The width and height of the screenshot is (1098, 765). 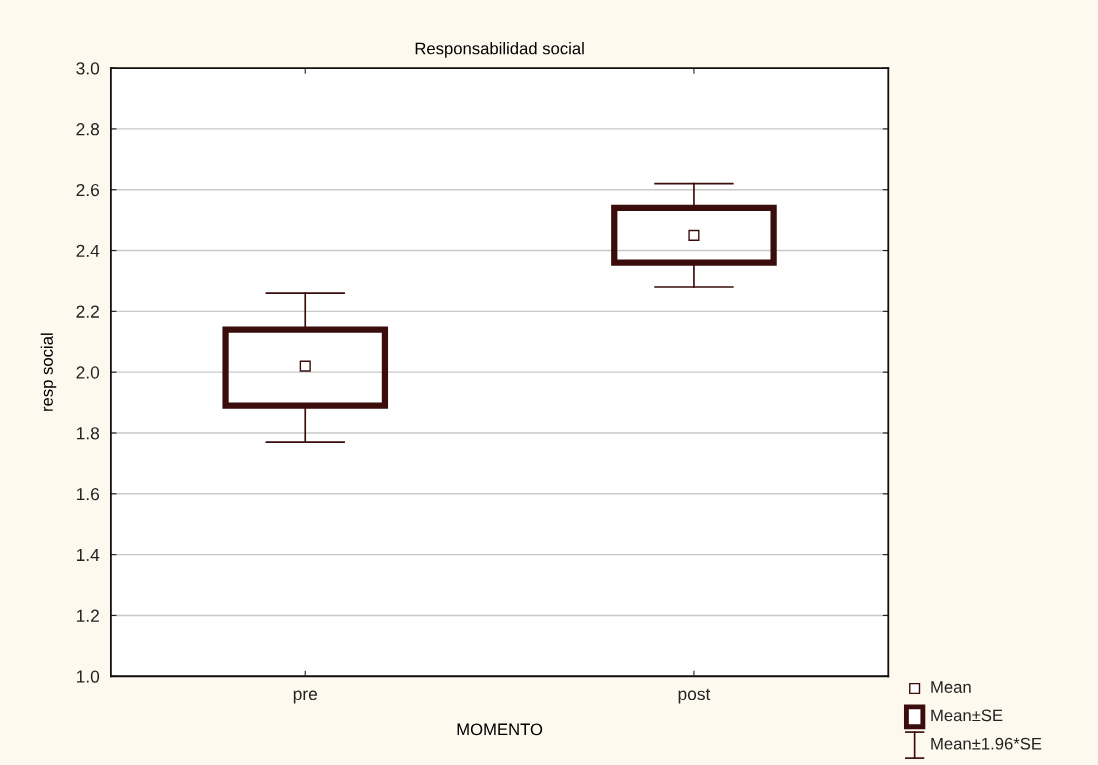 I want to click on y-tick-label: 3.0, so click(x=88, y=68).